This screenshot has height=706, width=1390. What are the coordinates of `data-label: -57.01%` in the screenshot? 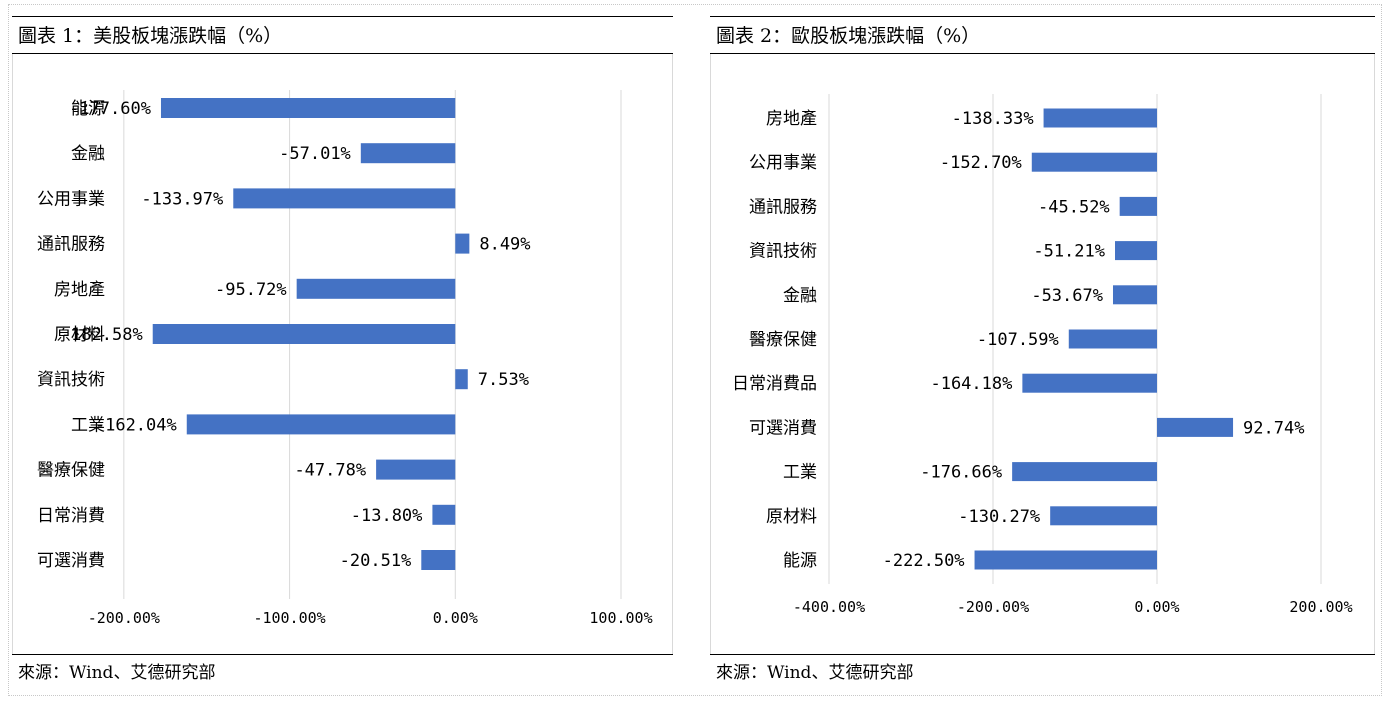 It's located at (315, 154).